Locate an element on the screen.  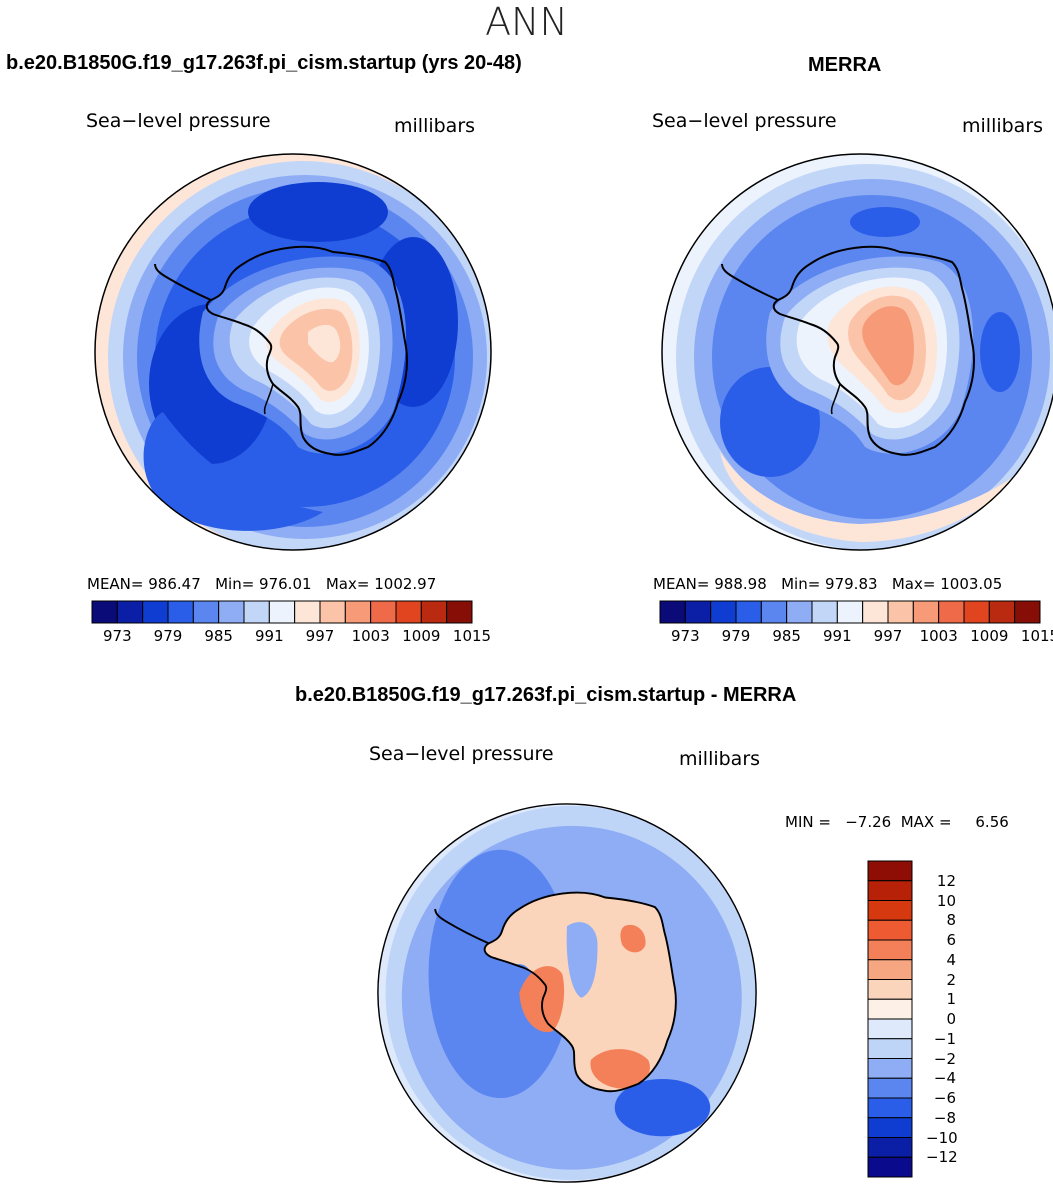
left-max-label: Max= is located at coordinates (347, 584).